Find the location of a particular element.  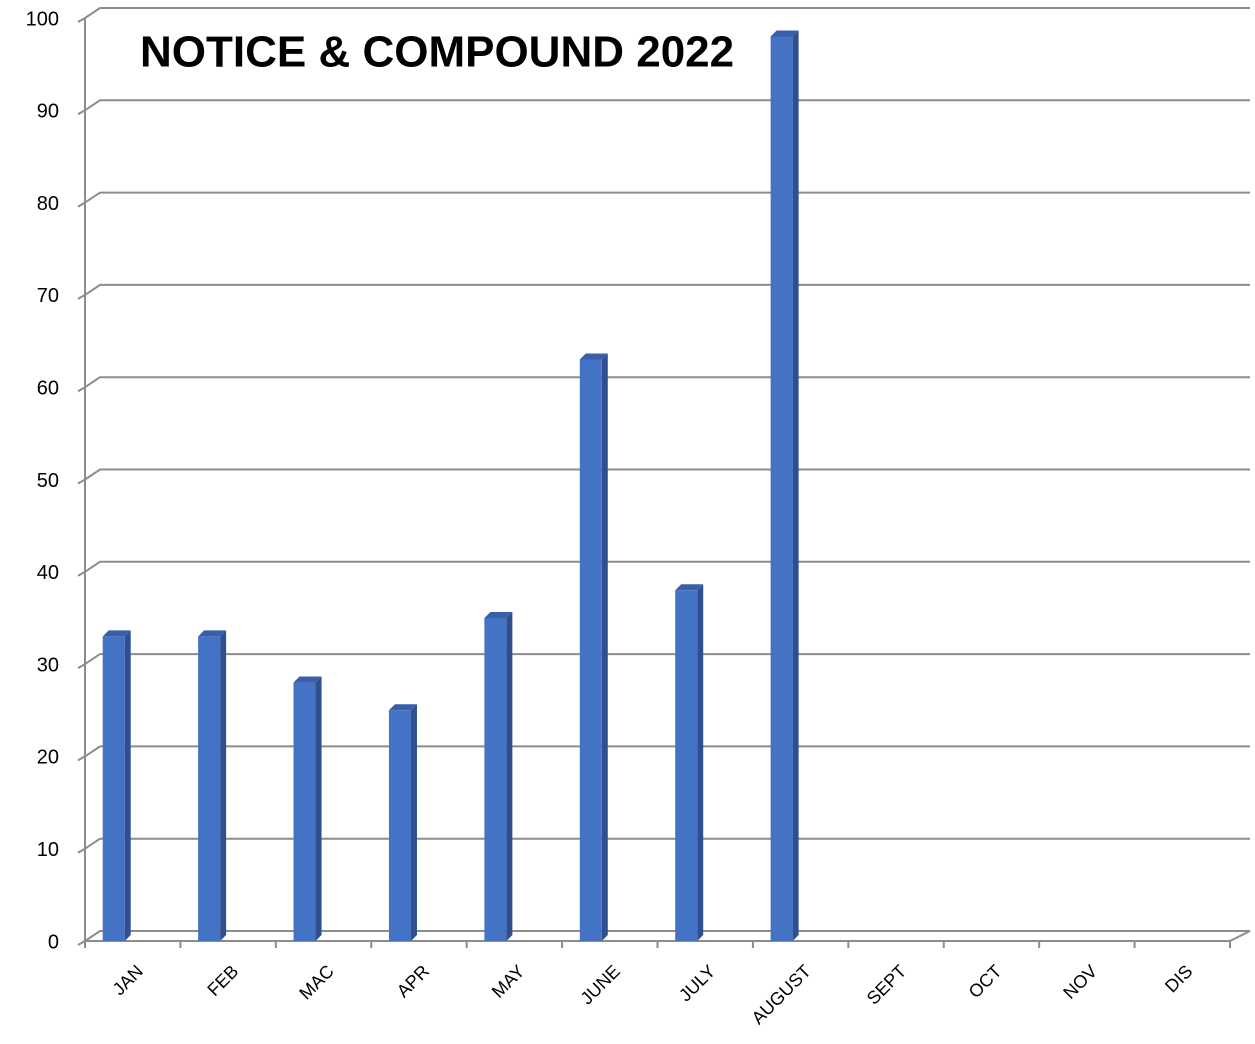

x-tick-label: FEB is located at coordinates (222, 980).